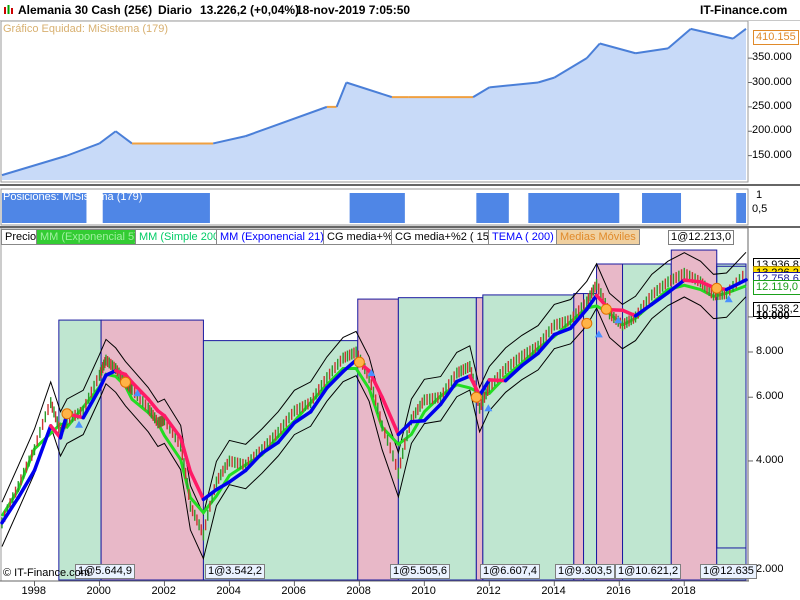  I want to click on trade-tag: 1@12.635, so click(728, 571).